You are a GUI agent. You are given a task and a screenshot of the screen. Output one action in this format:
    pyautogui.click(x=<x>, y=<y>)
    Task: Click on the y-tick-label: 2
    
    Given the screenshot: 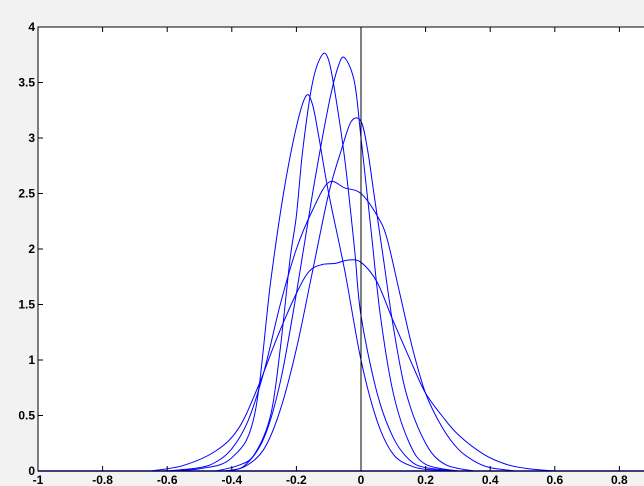 What is the action you would take?
    pyautogui.click(x=31, y=249)
    